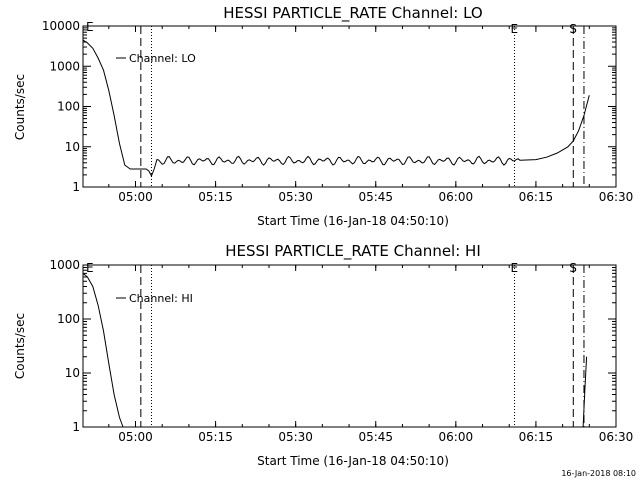 The width and height of the screenshot is (640, 480). Describe the element at coordinates (573, 268) in the screenshot. I see `event-label-hi: S` at that location.